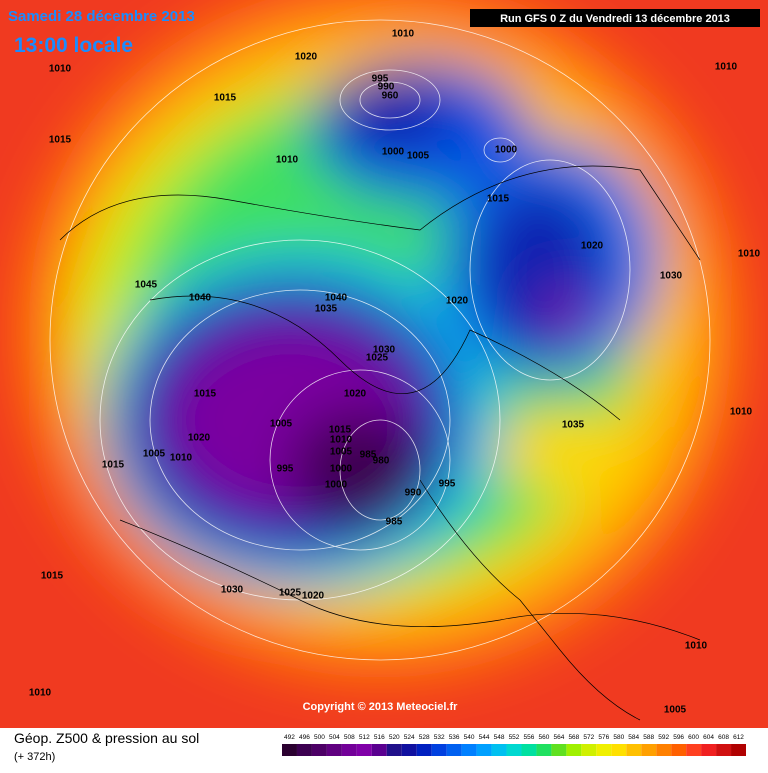 This screenshot has height=773, width=768. What do you see at coordinates (381, 707) in the screenshot?
I see `copyright: Copyright © 2013 Meteociel.fr` at bounding box center [381, 707].